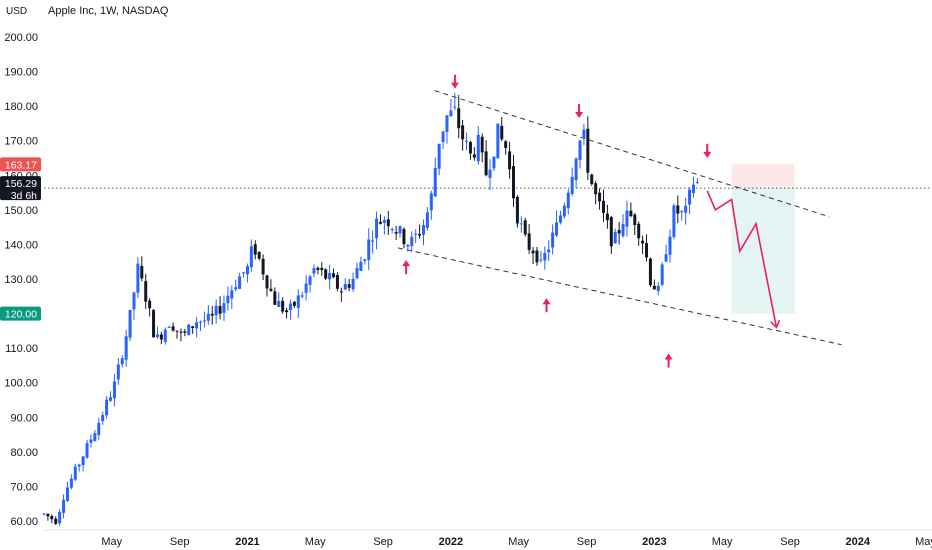  What do you see at coordinates (21, 184) in the screenshot?
I see `last-price-badge: 156.29` at bounding box center [21, 184].